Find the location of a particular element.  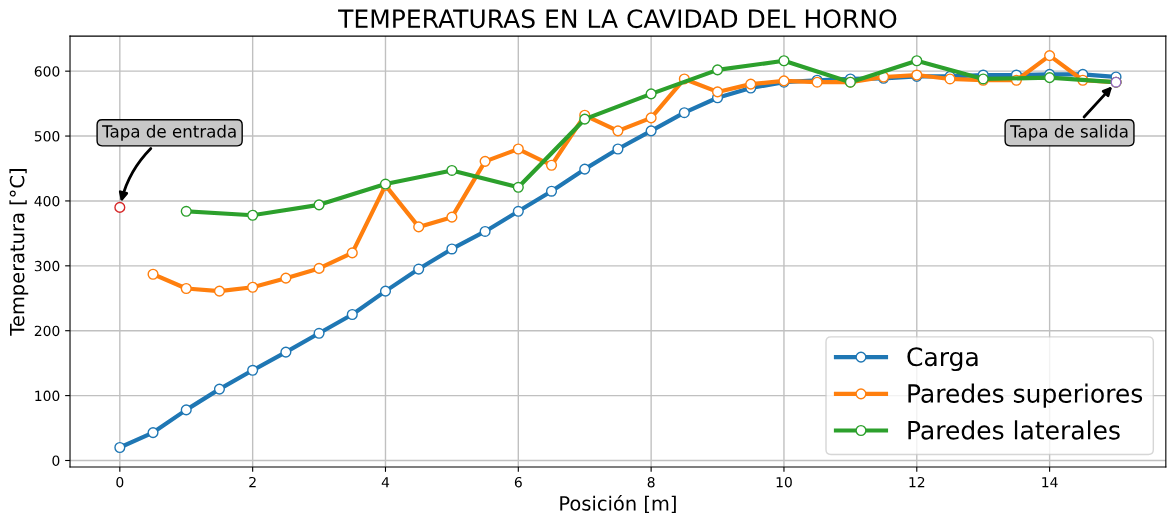

legend-label: Paredes laterales is located at coordinates (1014, 430).